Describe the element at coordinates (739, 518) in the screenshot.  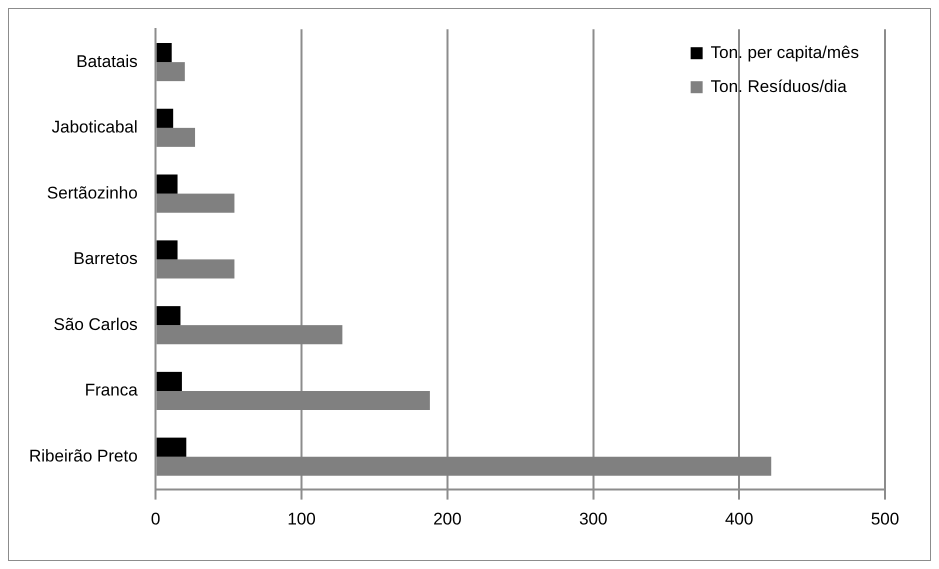
I see `x-tick-label: 400` at that location.